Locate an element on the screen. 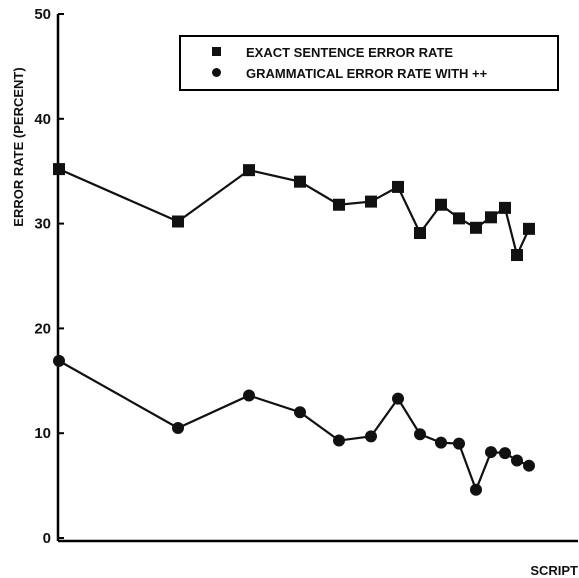  legend-marker-square is located at coordinates (216, 51).